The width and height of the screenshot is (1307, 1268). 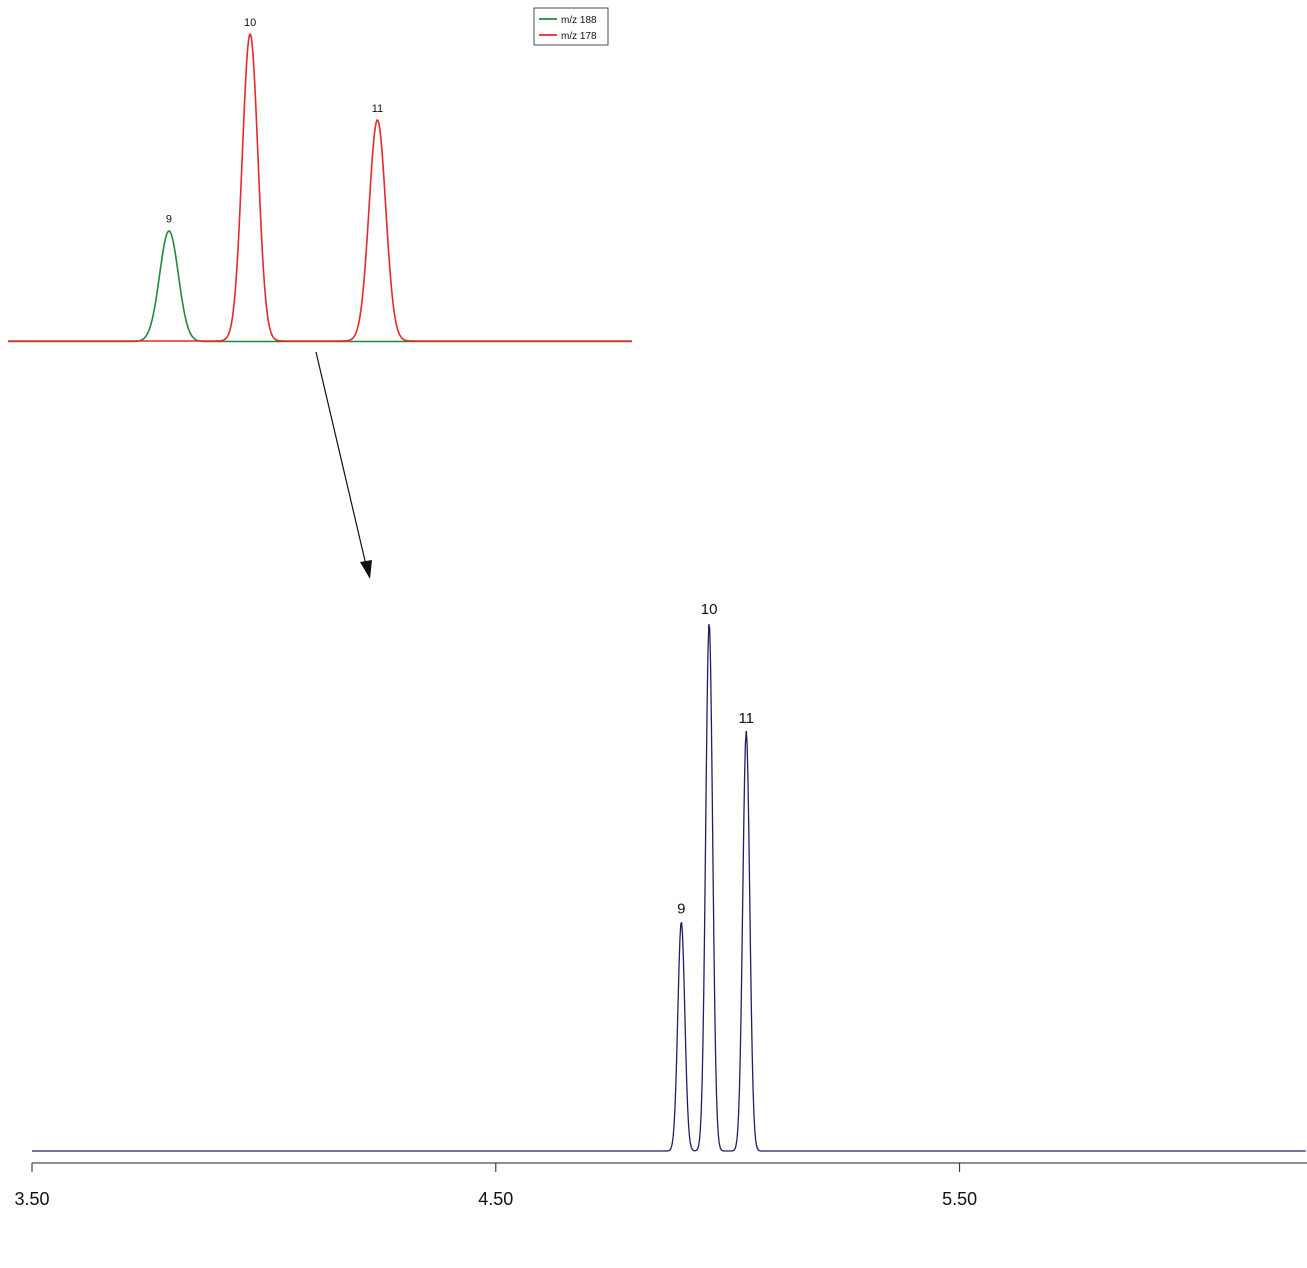 I want to click on main-peak-label: 9, so click(x=681, y=908).